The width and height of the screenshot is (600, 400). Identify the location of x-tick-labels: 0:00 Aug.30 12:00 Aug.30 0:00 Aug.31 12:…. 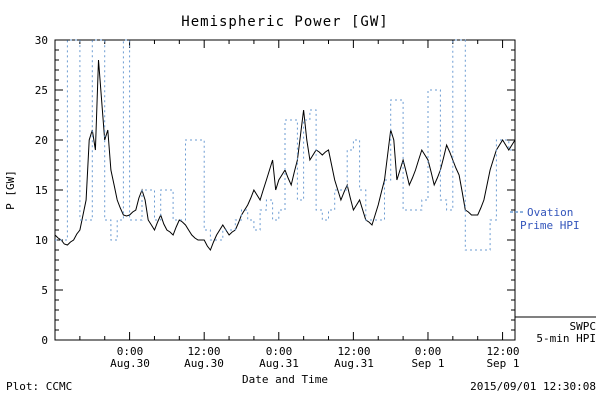
(314, 357).